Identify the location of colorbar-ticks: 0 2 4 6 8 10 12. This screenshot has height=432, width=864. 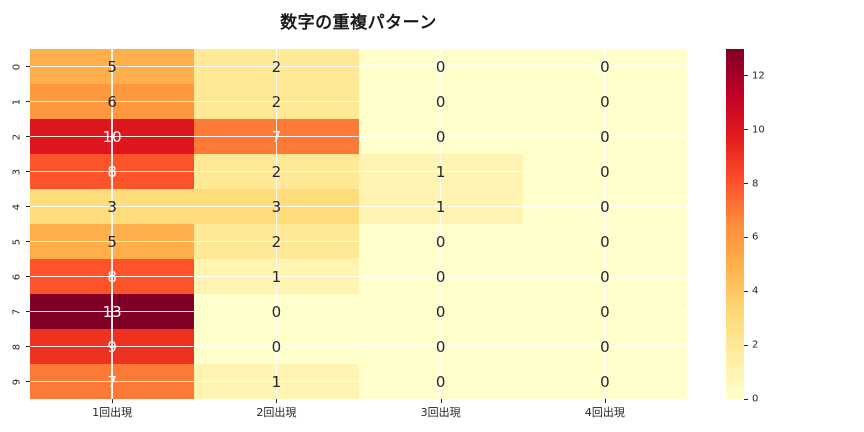
(764, 227).